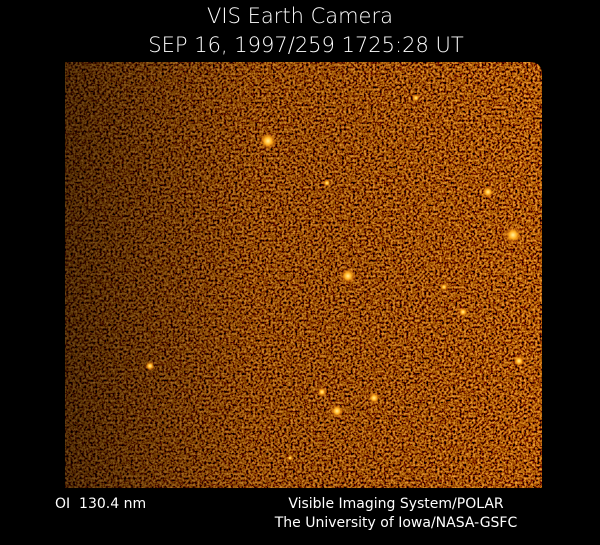 This screenshot has height=545, width=600. Describe the element at coordinates (100, 504) in the screenshot. I see `filter-label: OI 130.4 nm` at that location.